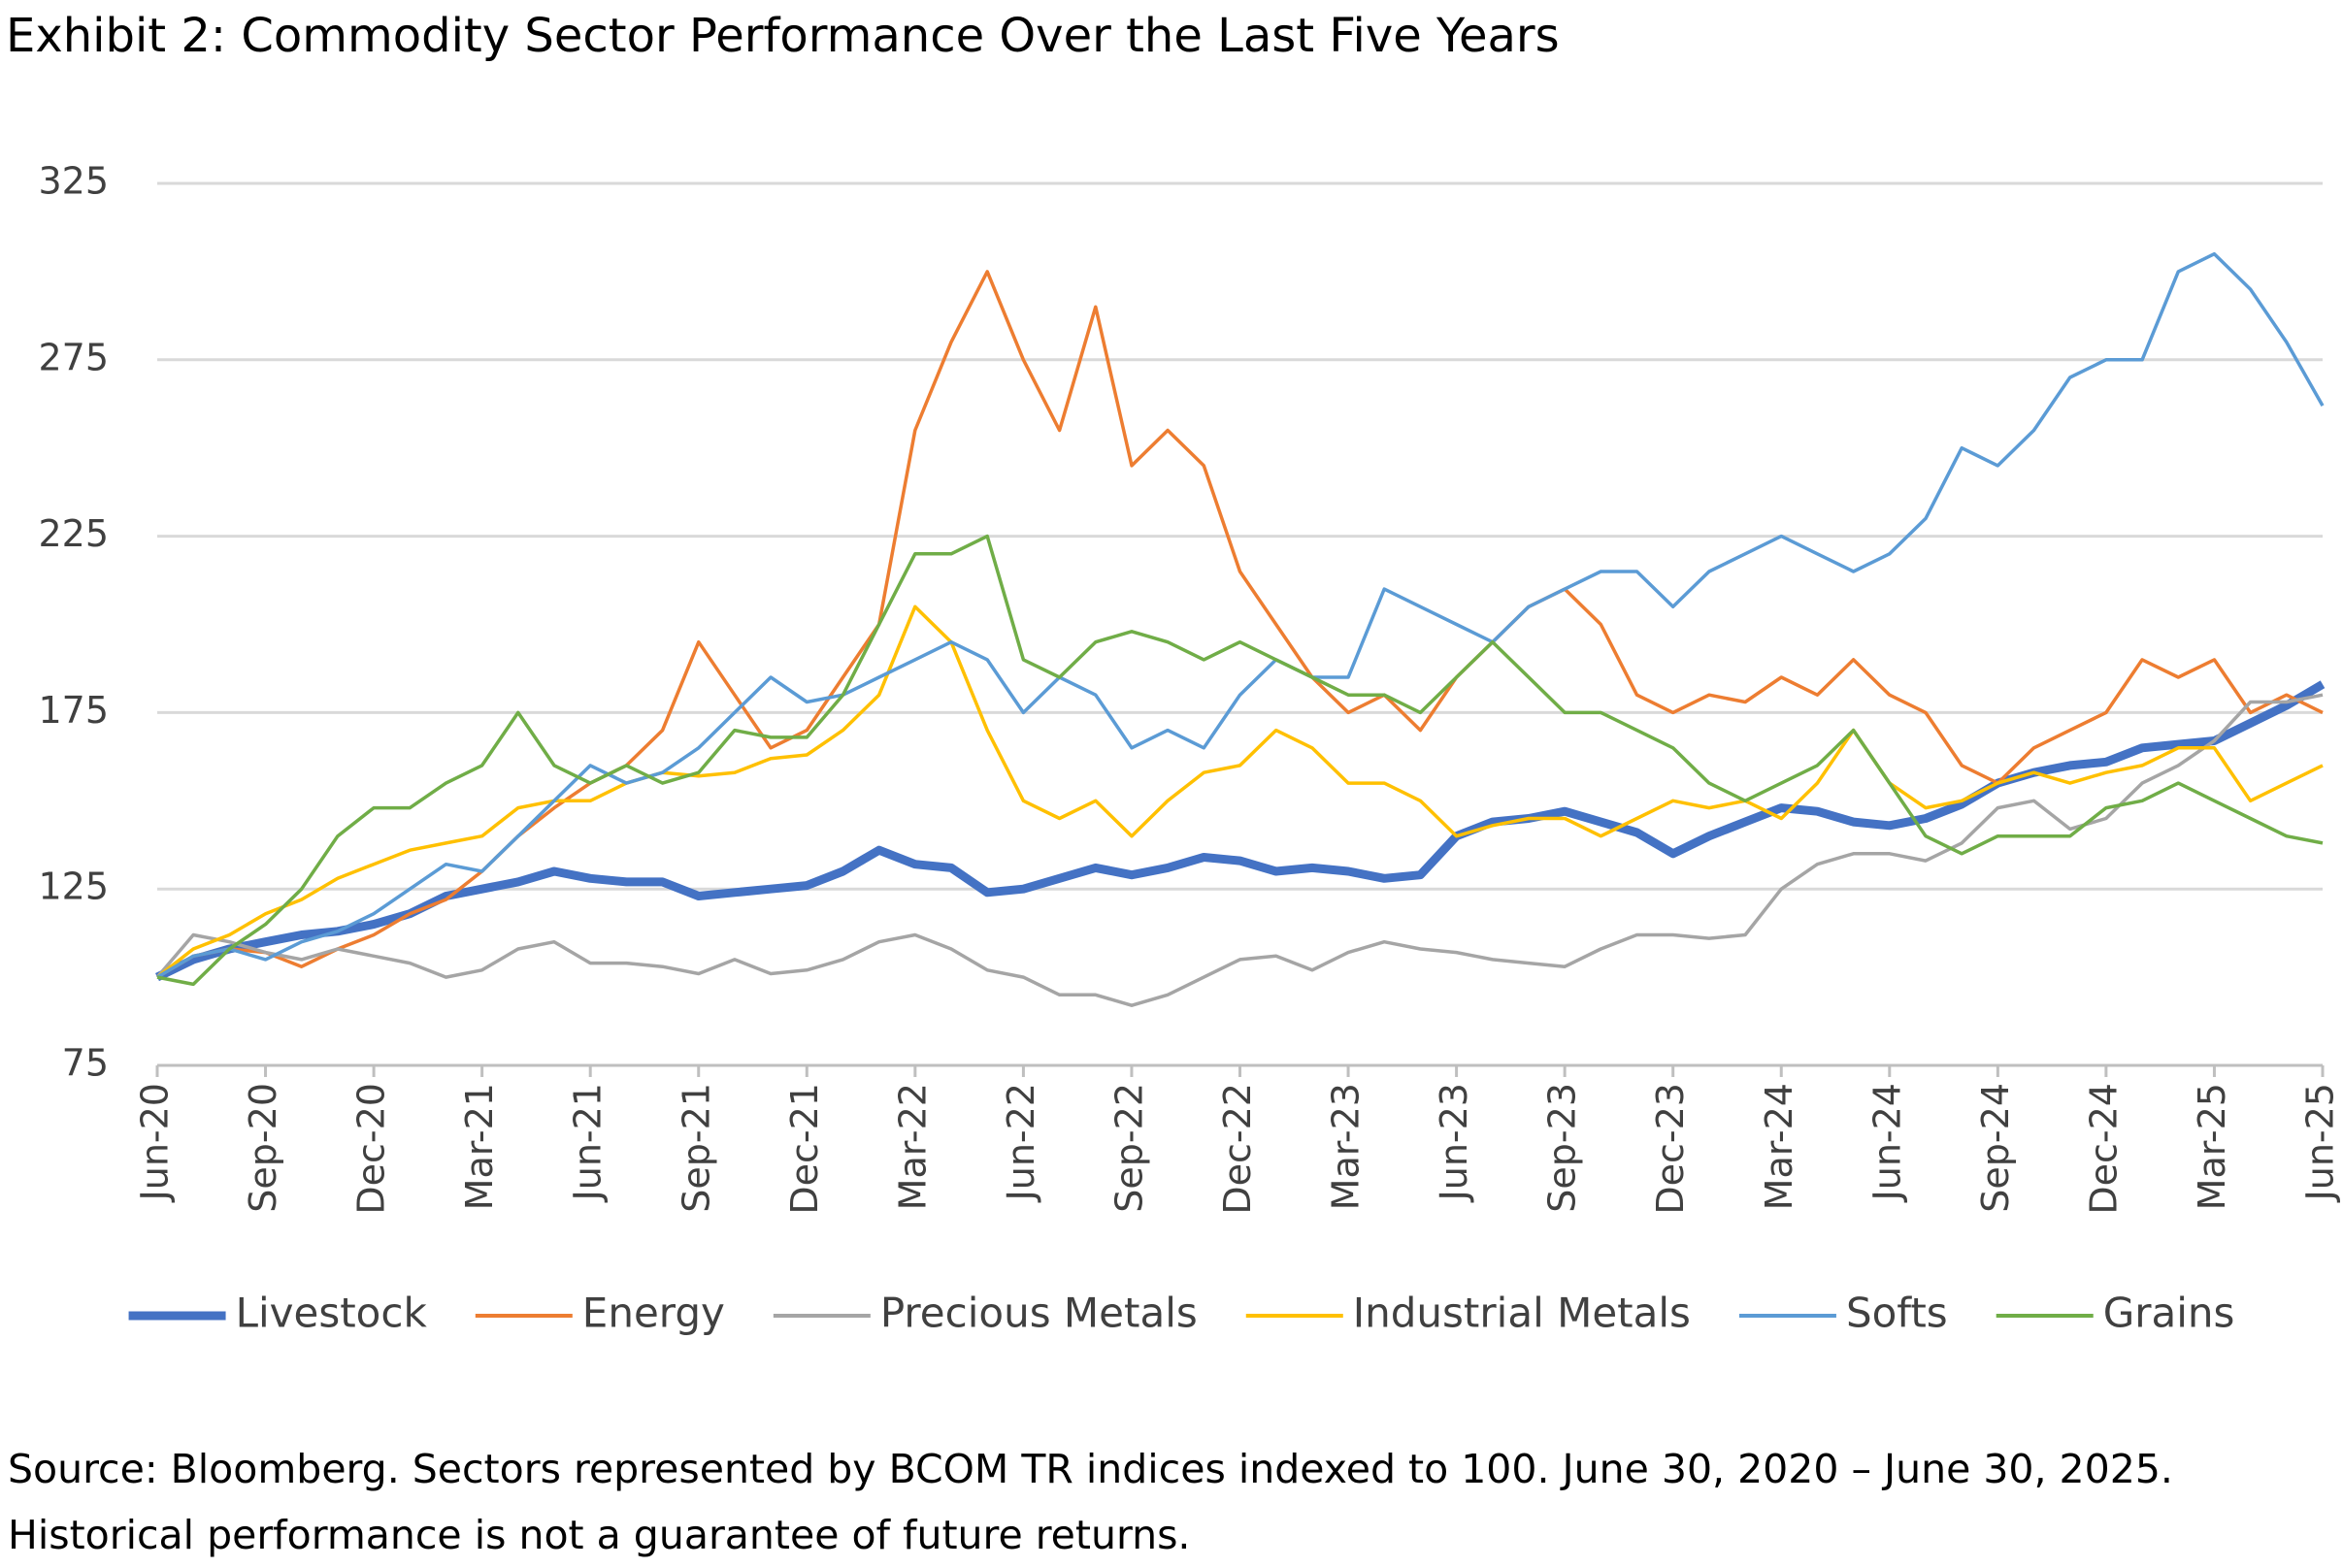  I want to click on x-tick-label: Jun-24, so click(1886, 1142).